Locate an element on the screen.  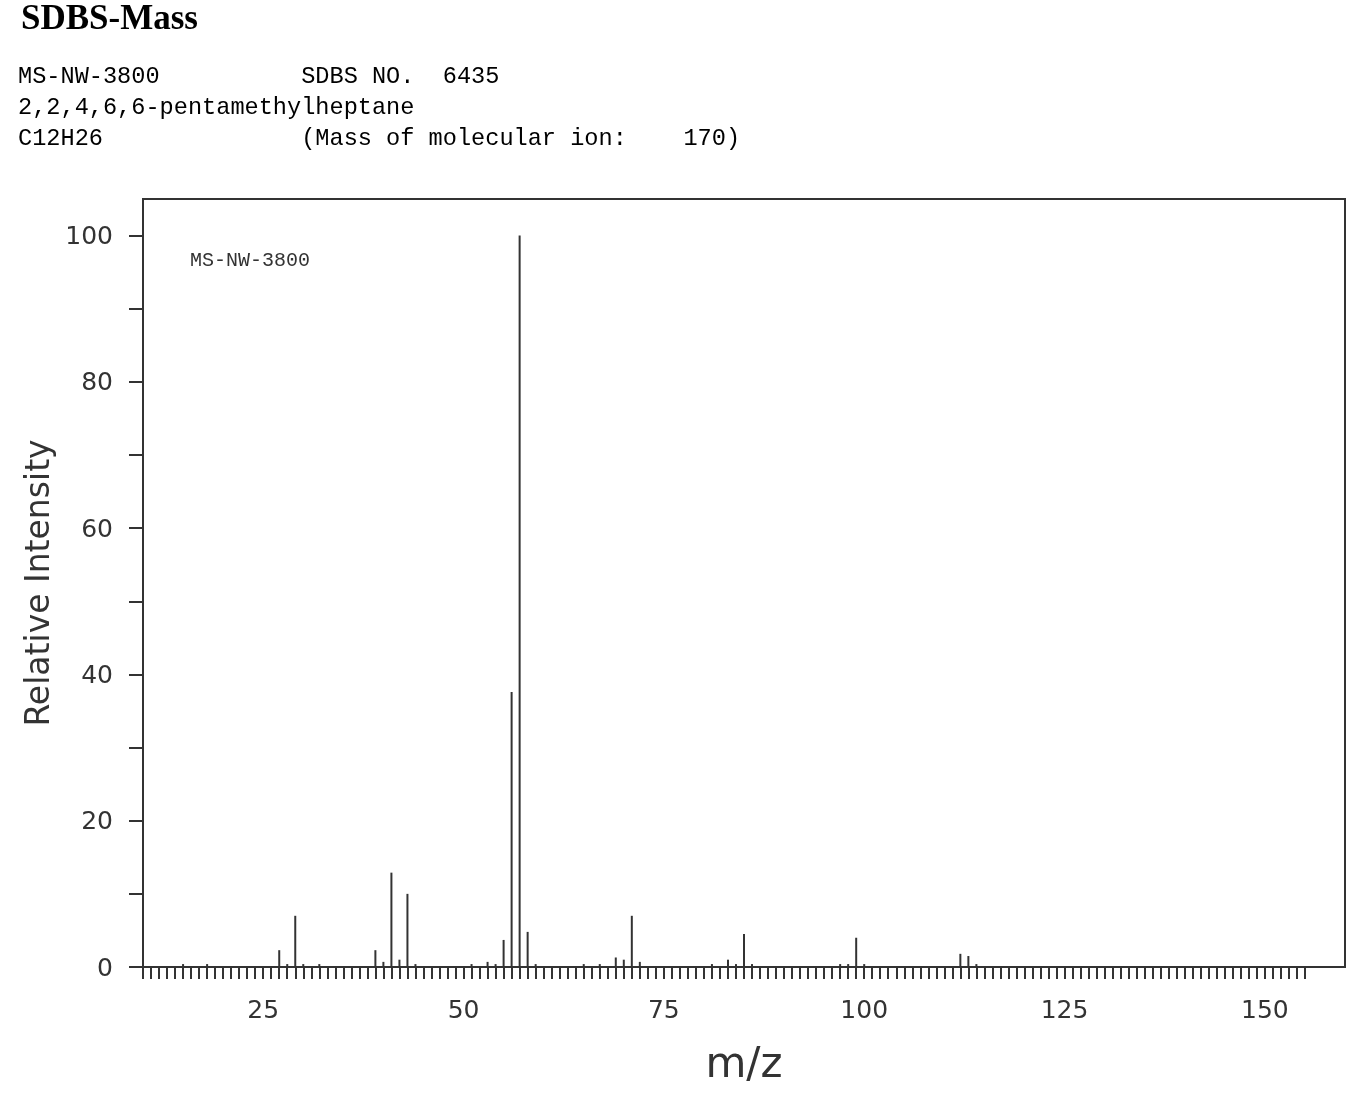
annotation: MS-NW-3800 is located at coordinates (250, 260).